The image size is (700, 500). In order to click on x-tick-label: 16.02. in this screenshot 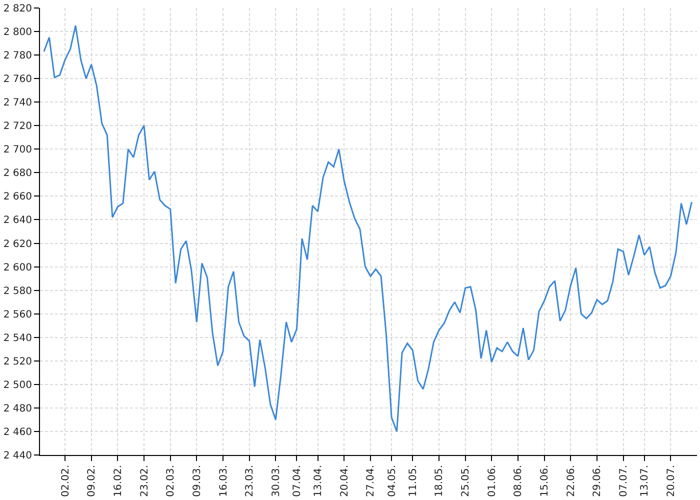, I will do `click(118, 481)`.